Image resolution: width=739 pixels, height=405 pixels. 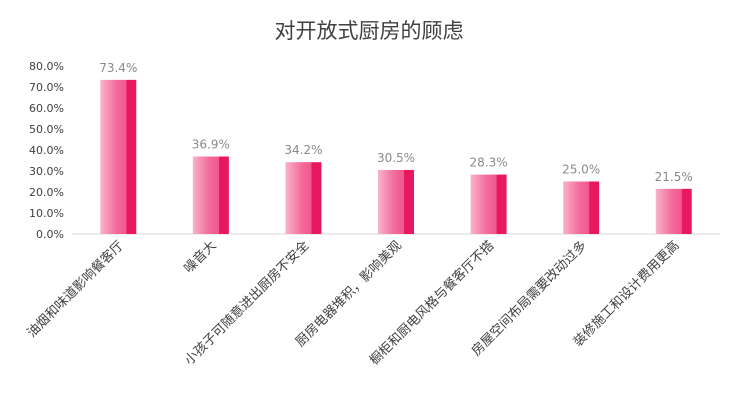 I want to click on y-tick-label: 80.0%, so click(x=46, y=66).